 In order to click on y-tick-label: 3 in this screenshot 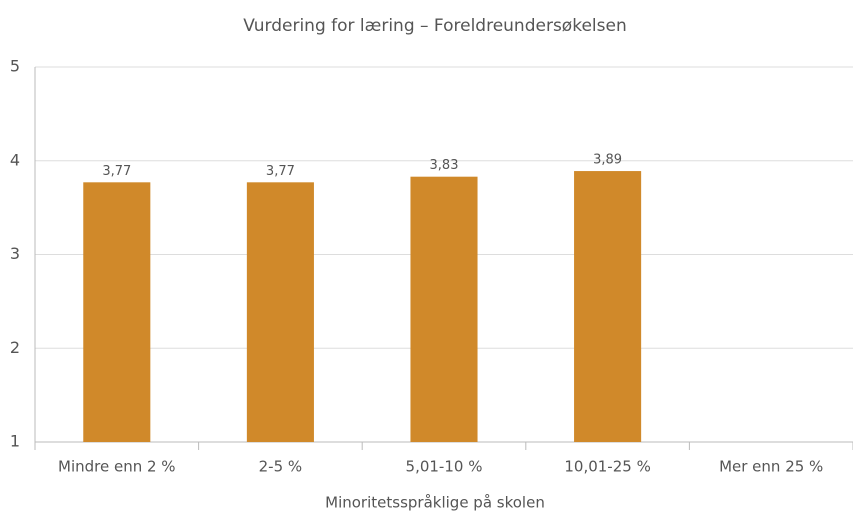, I will do `click(15, 253)`.